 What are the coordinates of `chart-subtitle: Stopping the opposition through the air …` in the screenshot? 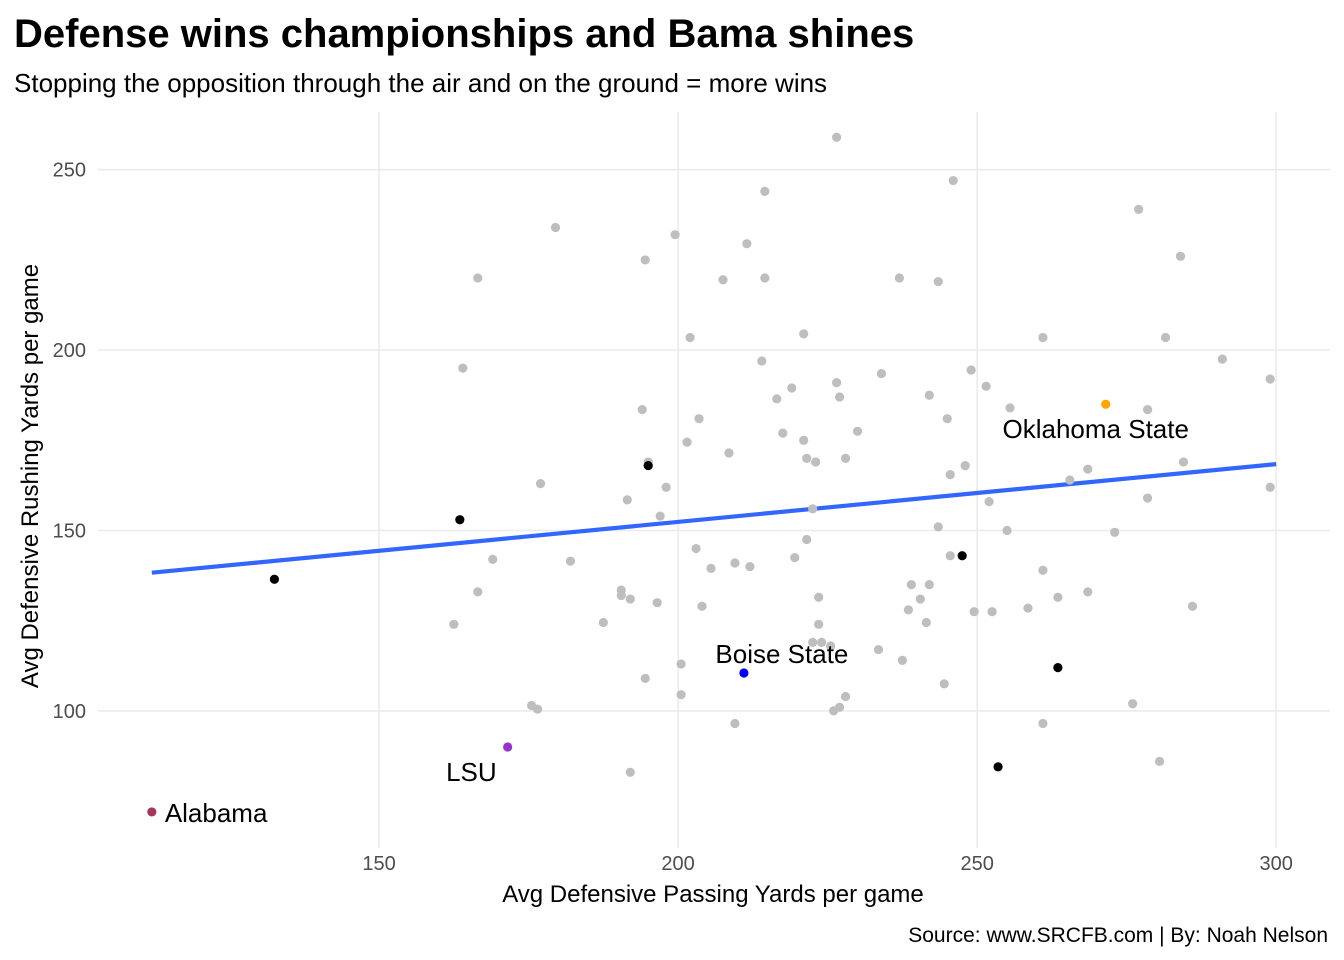 It's located at (420, 83).